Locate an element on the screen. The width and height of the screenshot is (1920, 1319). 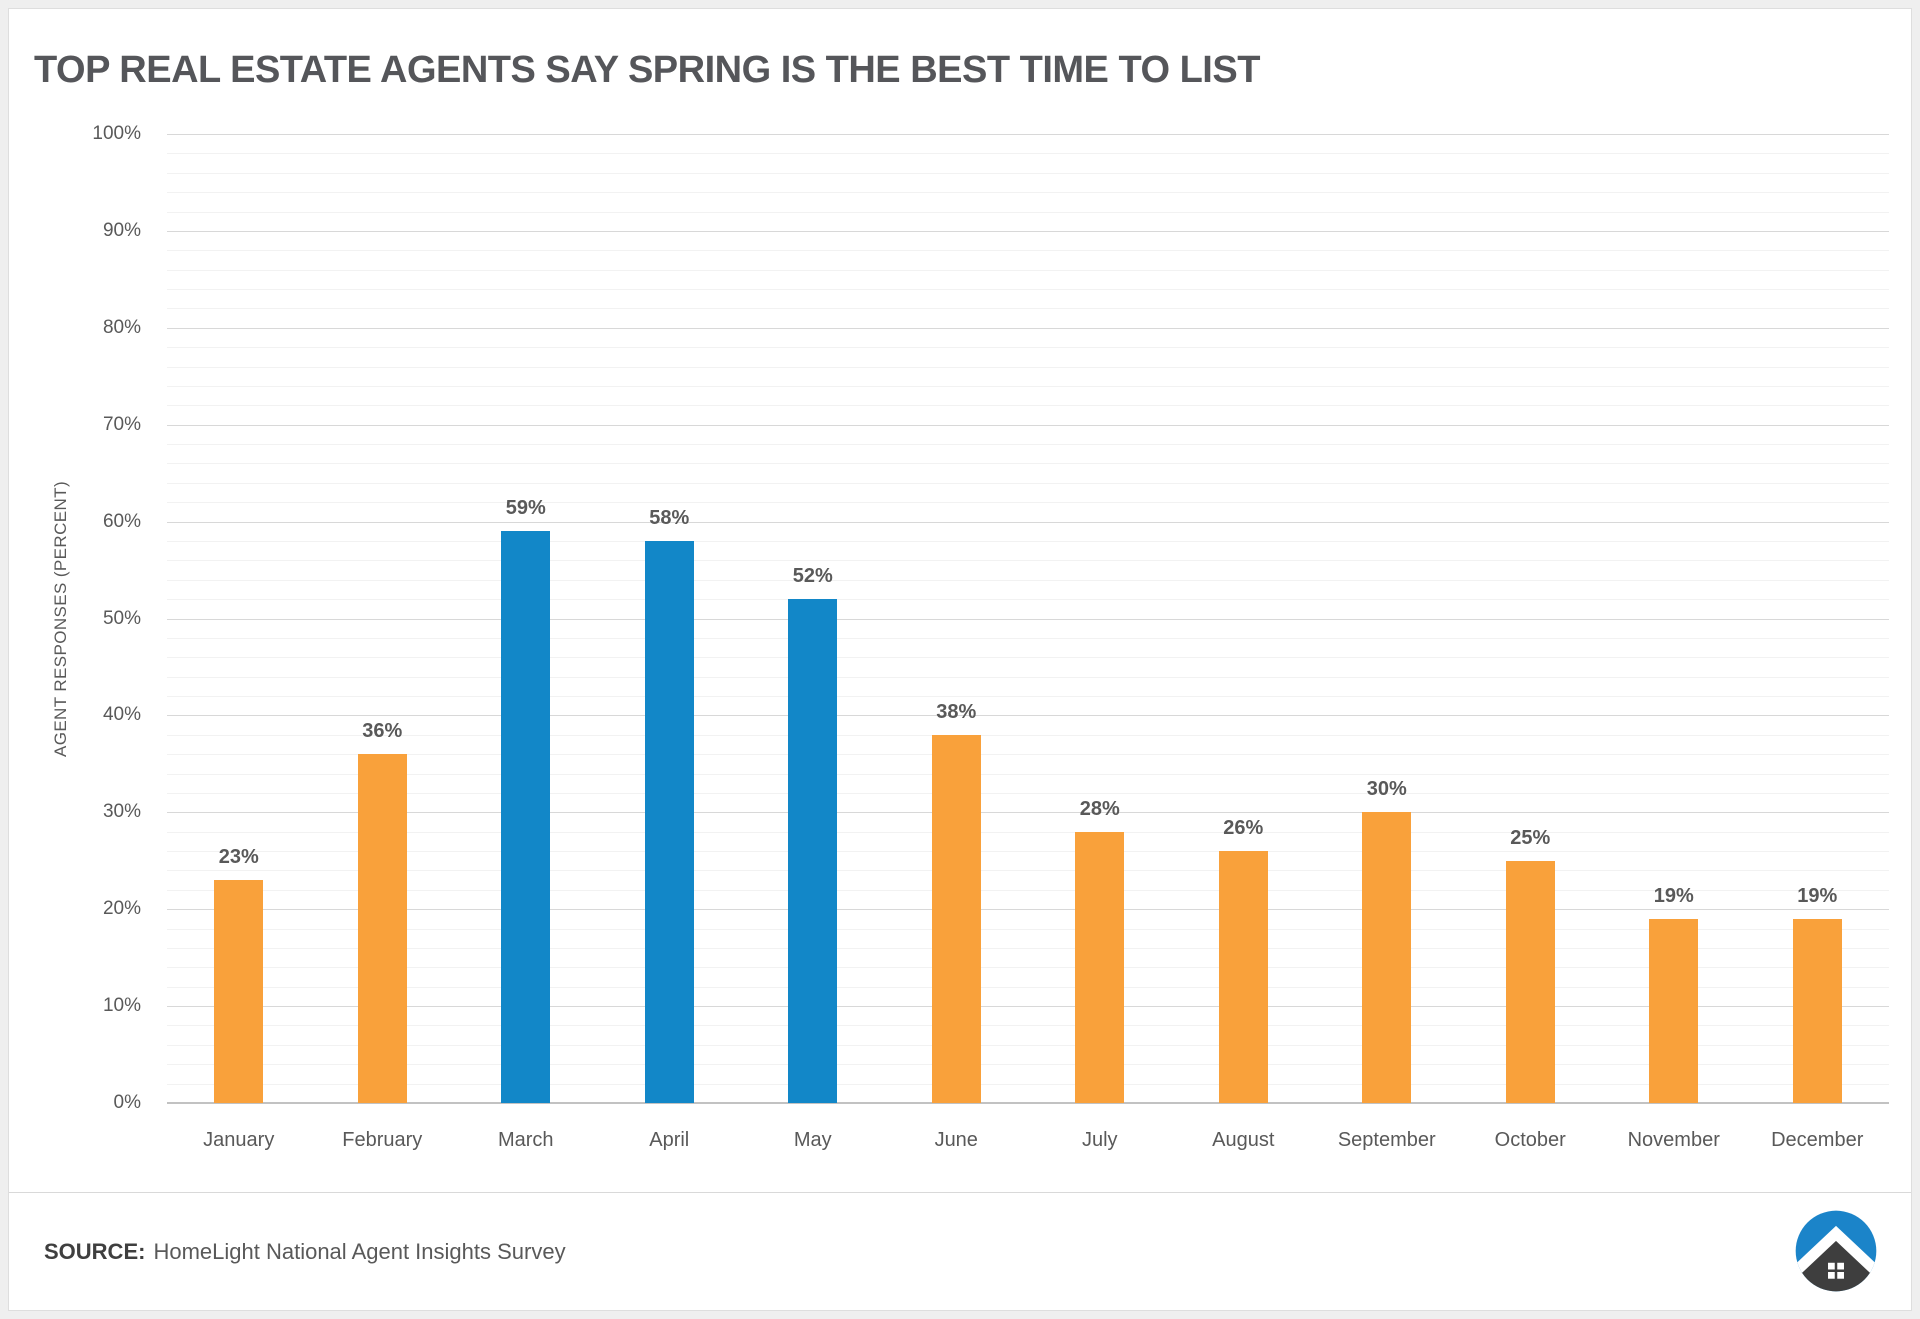
bar-value-label-august: 26% is located at coordinates (1243, 828).